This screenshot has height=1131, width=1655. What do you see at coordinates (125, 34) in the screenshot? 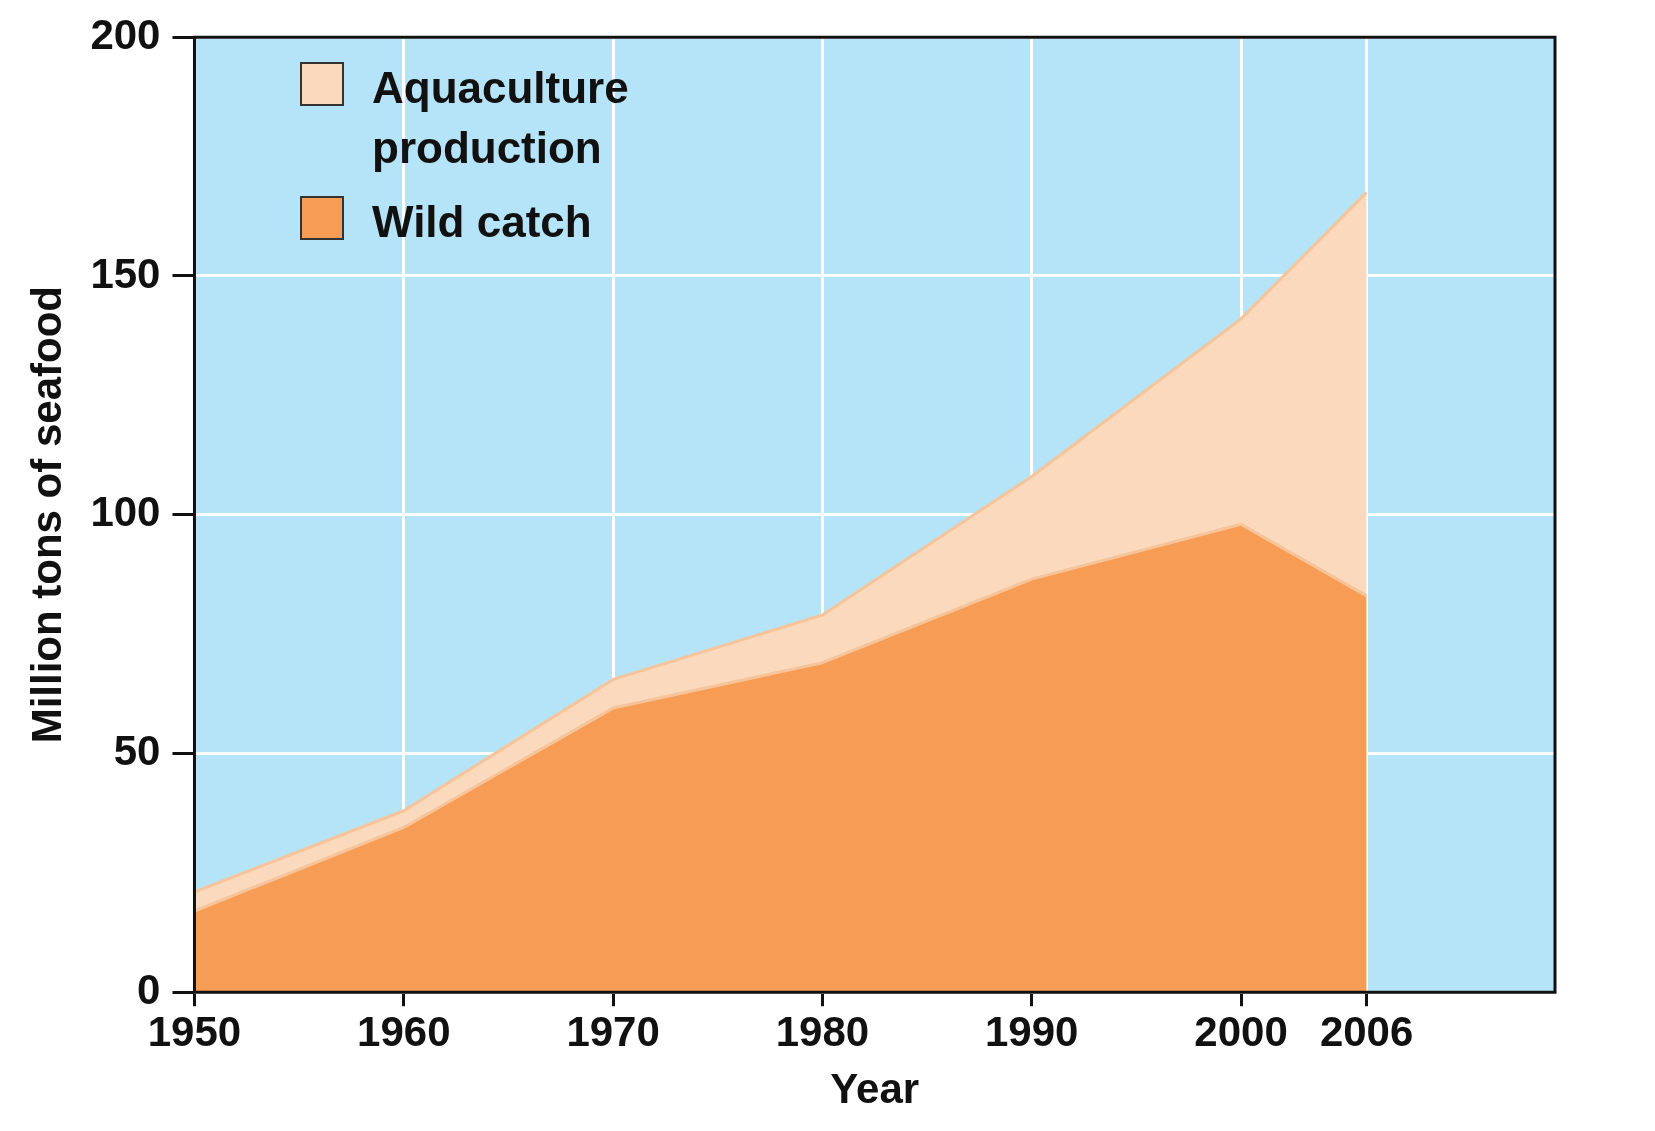
I see `y-tick-label: 200` at bounding box center [125, 34].